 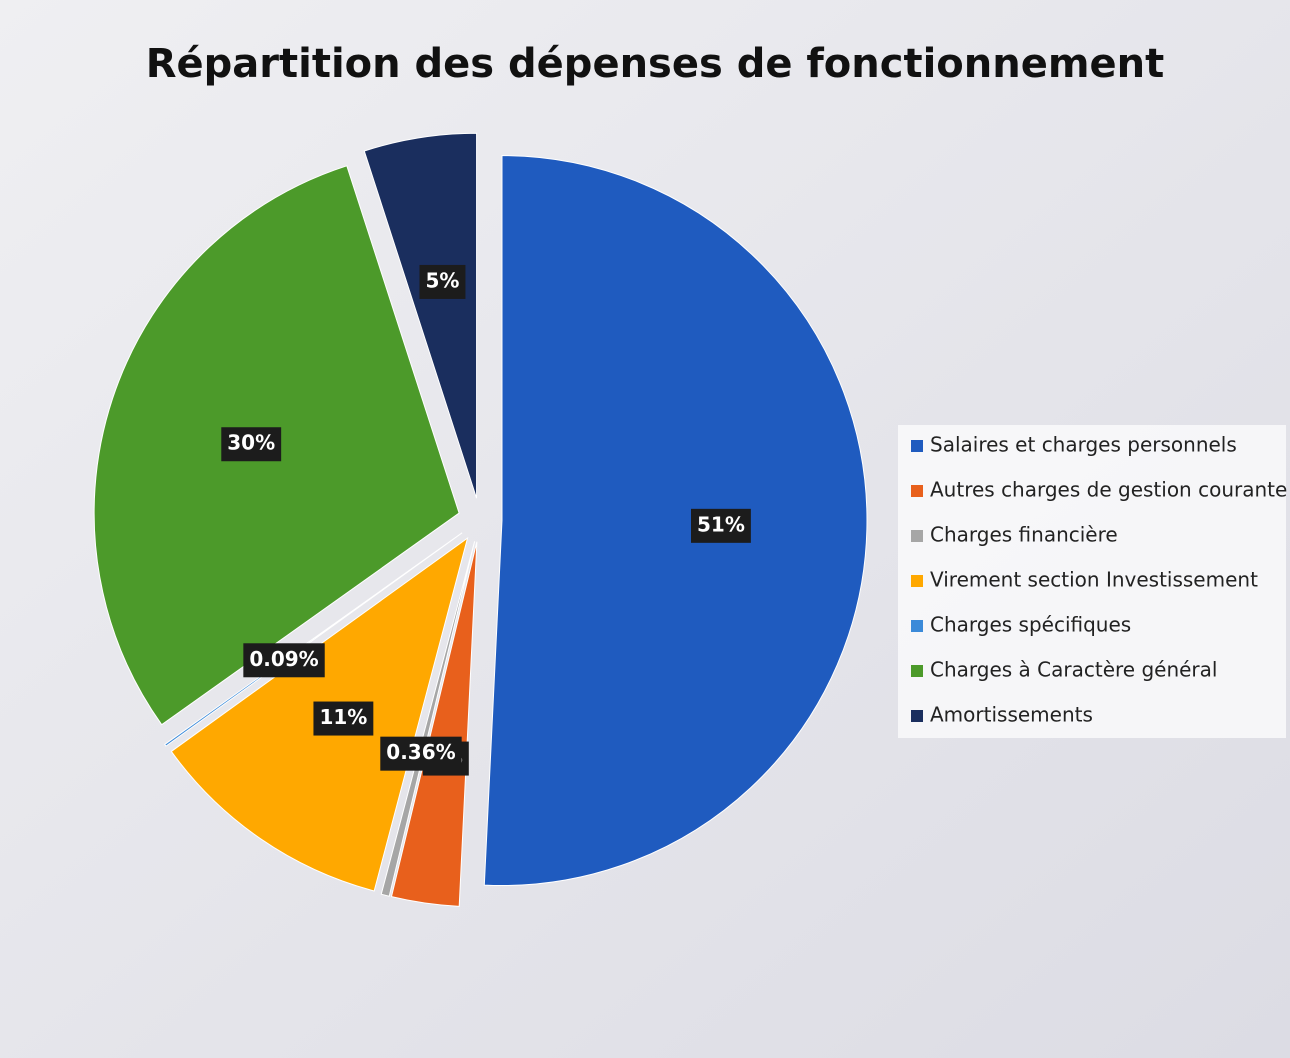 What do you see at coordinates (1024, 535) in the screenshot?
I see `legend-label: Charges financière` at bounding box center [1024, 535].